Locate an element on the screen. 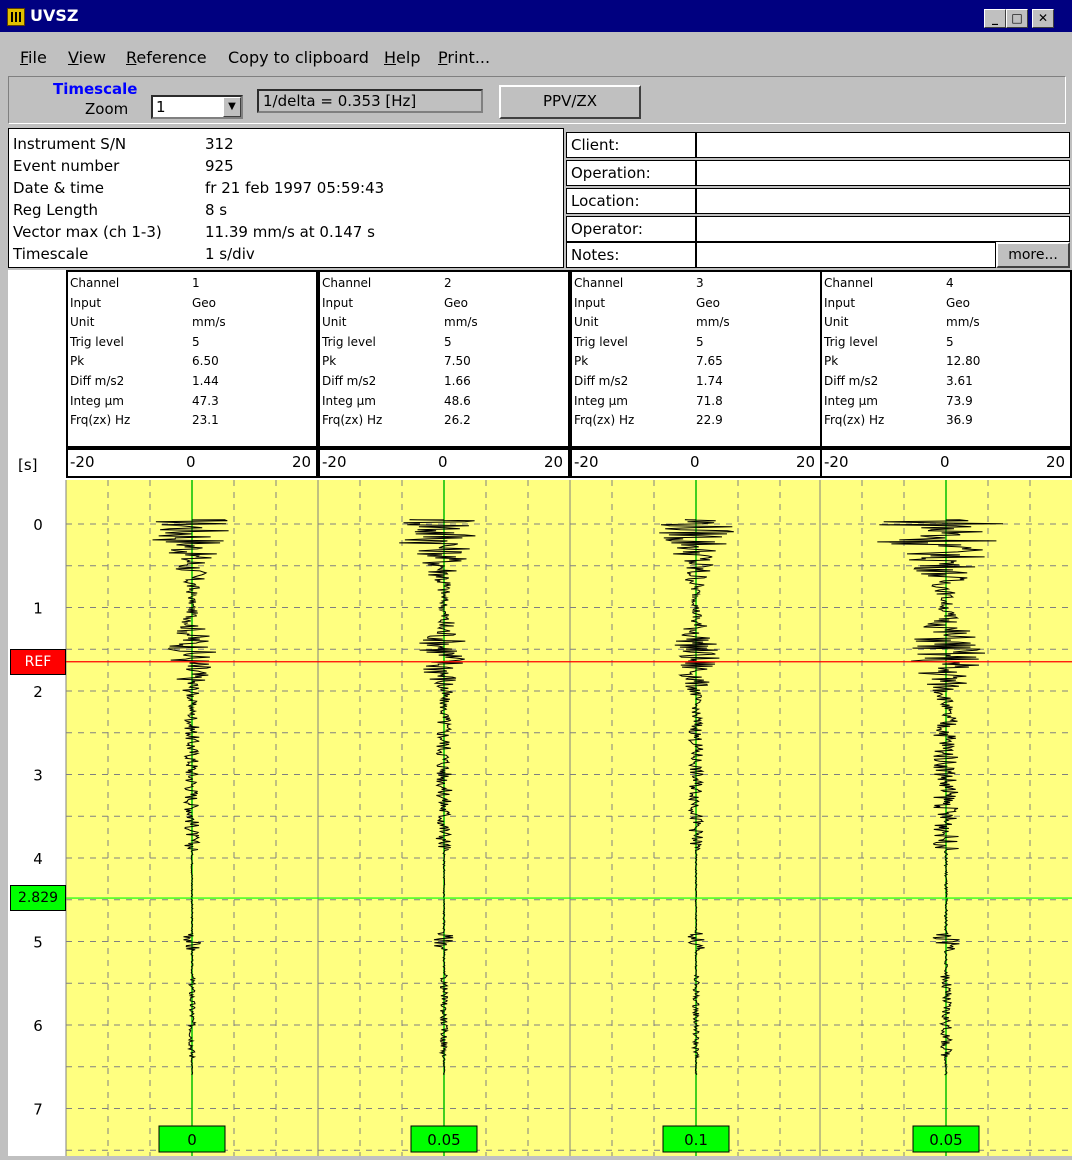  close-button: ✕ is located at coordinates (1043, 18).